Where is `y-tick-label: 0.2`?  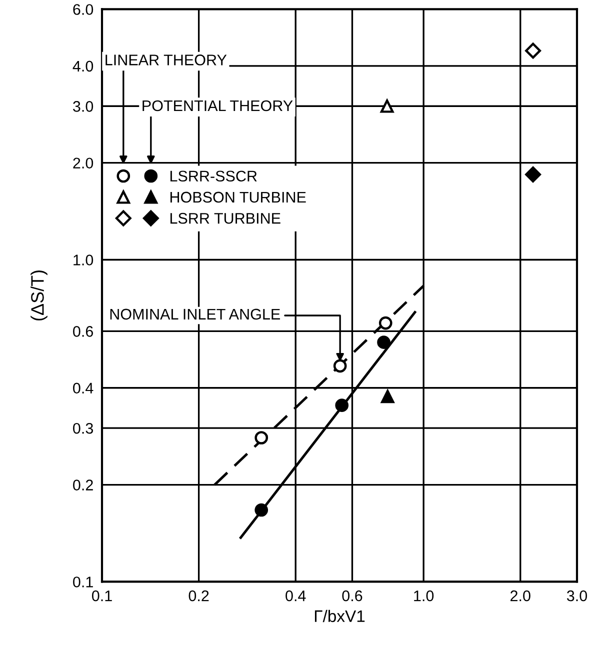 y-tick-label: 0.2 is located at coordinates (83, 485).